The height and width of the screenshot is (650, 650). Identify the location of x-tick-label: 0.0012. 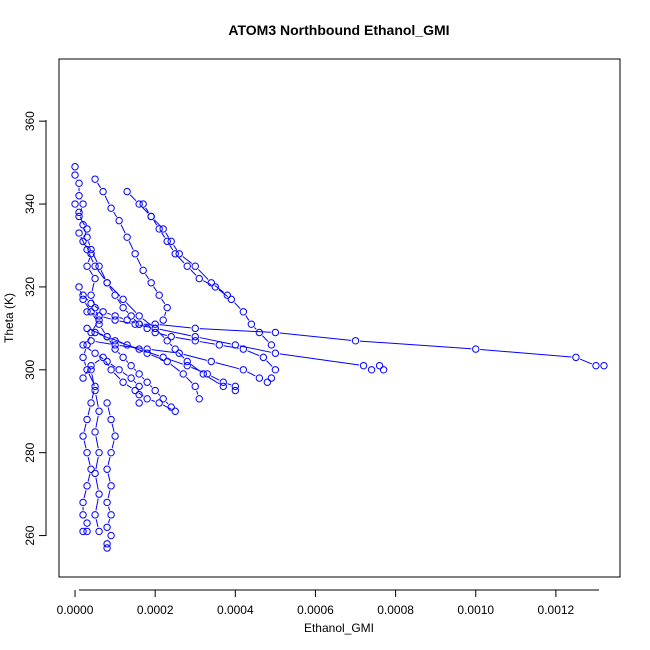
(556, 610).